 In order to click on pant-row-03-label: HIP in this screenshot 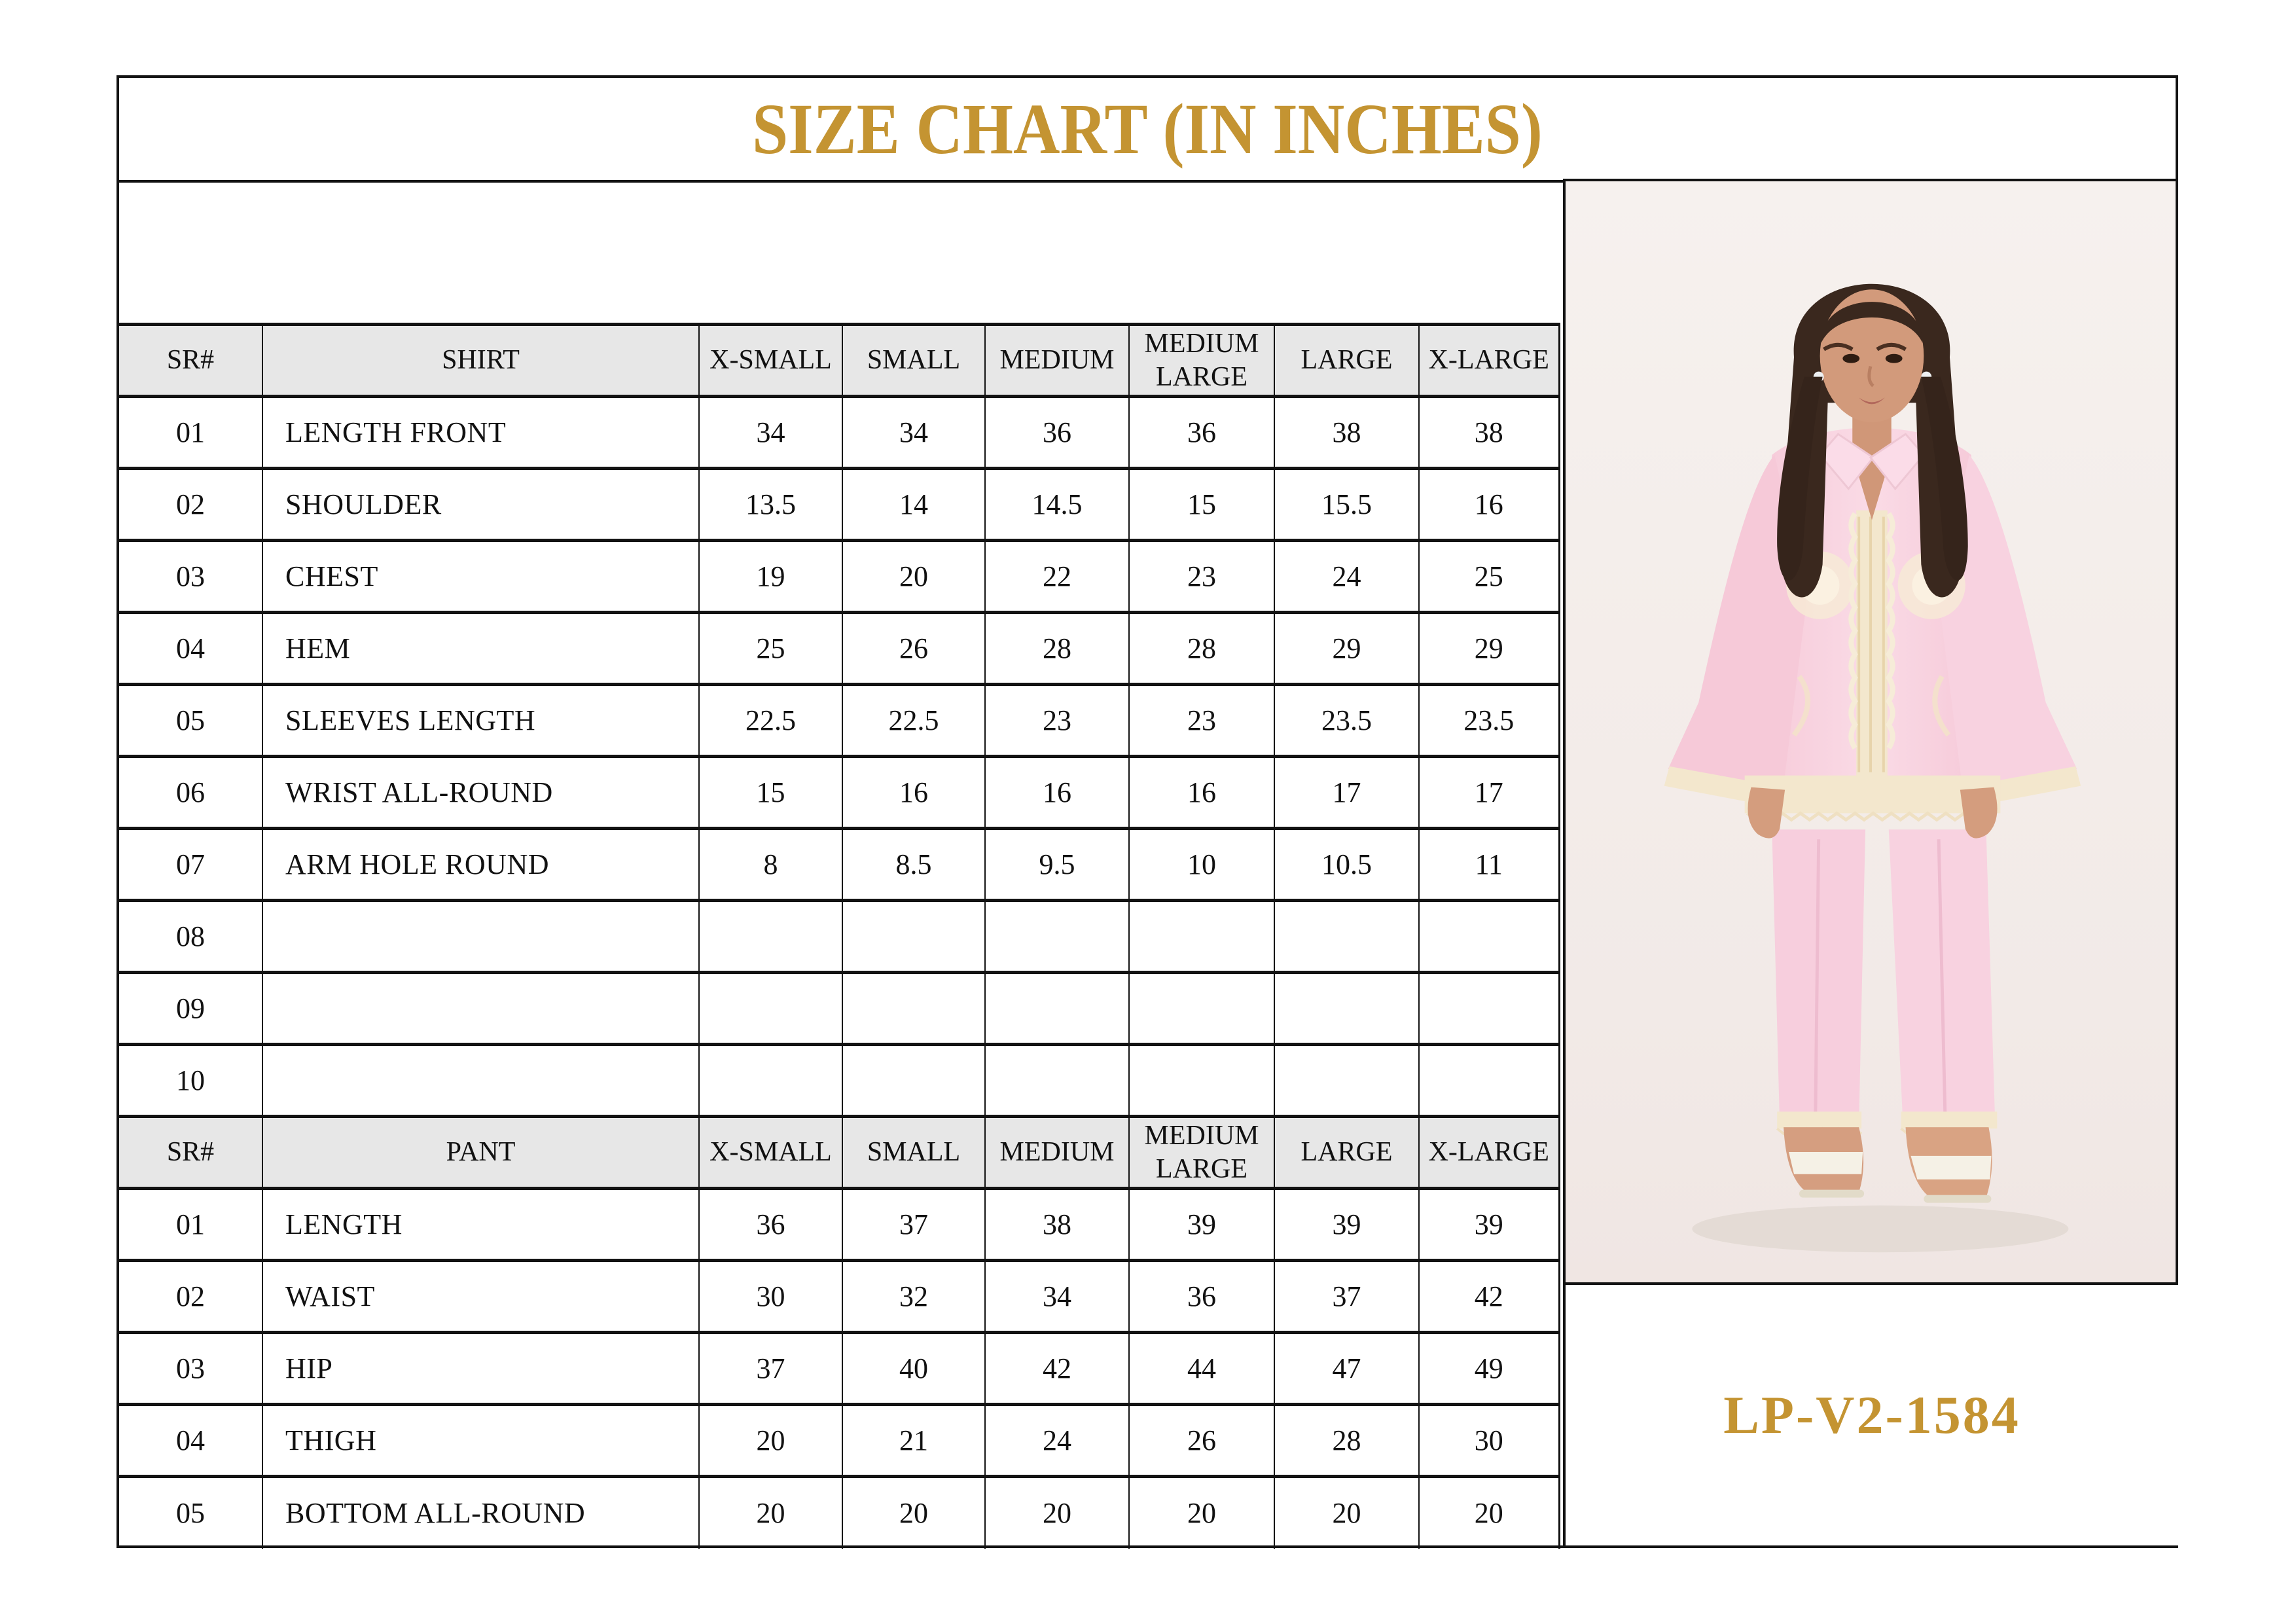, I will do `click(481, 1369)`.